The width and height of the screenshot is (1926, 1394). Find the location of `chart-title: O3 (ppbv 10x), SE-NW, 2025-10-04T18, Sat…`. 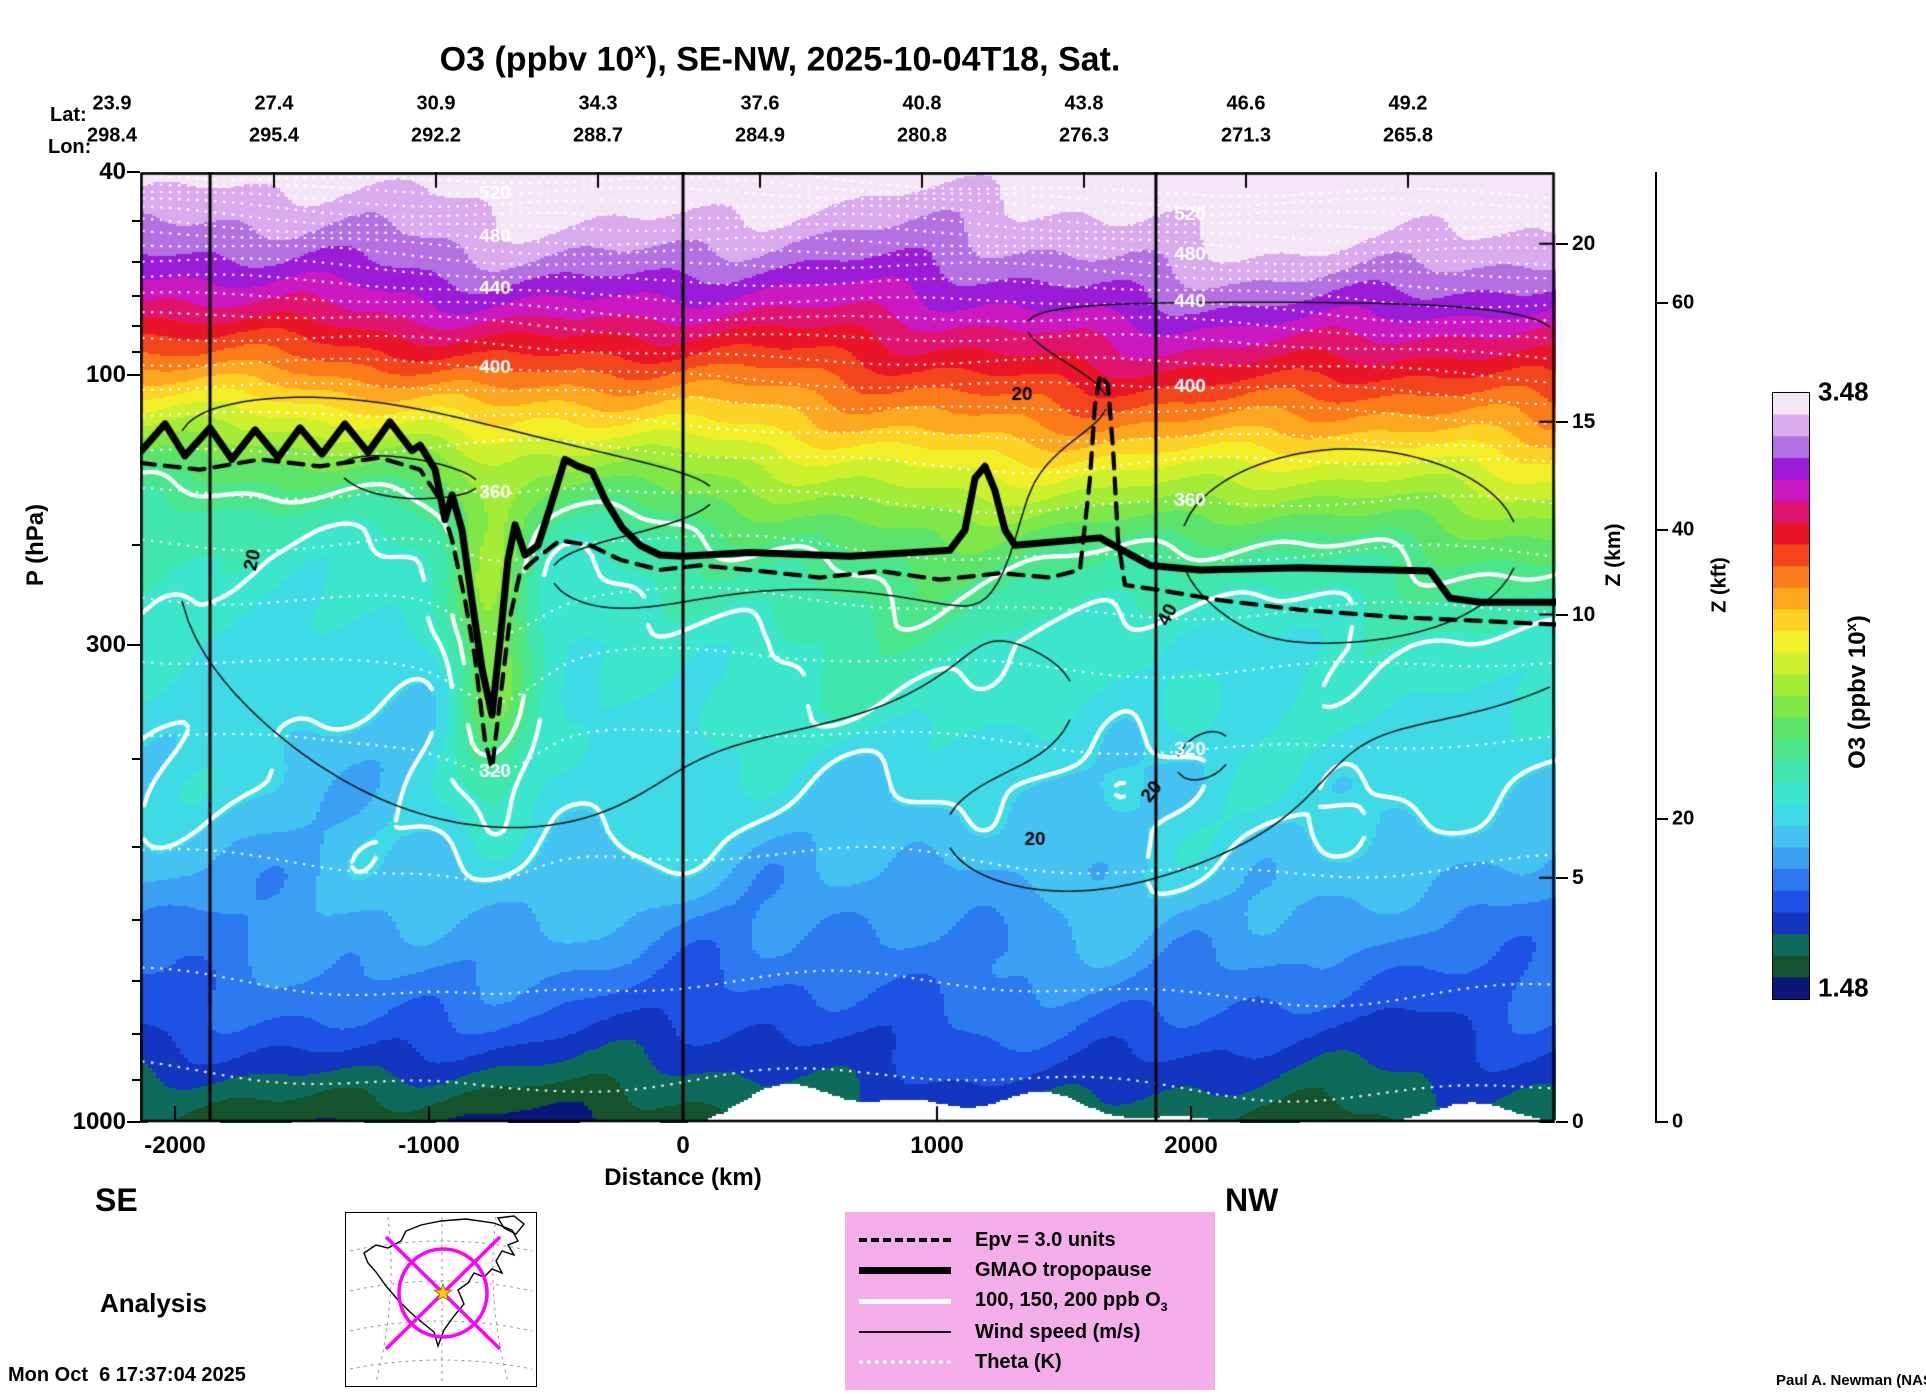

chart-title: O3 (ppbv 10x), SE-NW, 2025-10-04T18, Sat… is located at coordinates (780, 59).